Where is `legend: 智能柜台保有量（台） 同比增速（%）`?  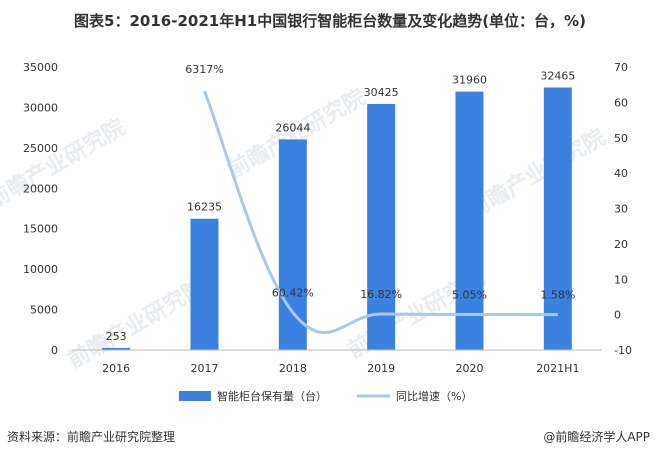
legend: 智能柜台保有量（台） 同比增速（%） is located at coordinates (325, 396).